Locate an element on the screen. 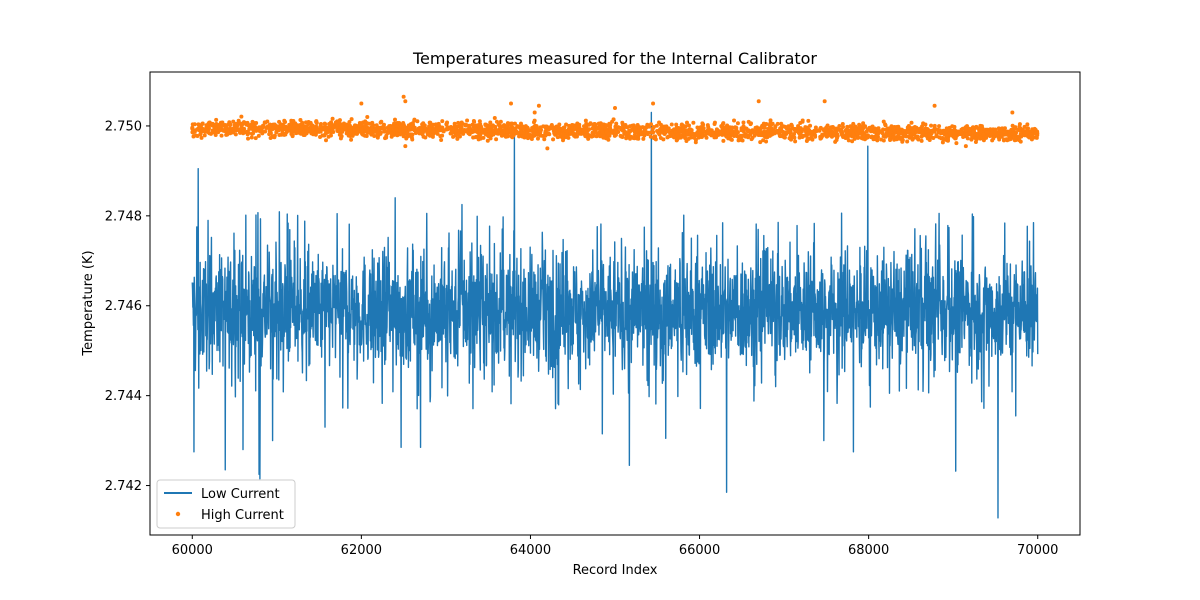 The height and width of the screenshot is (600, 1200). legend: Low Current High Current is located at coordinates (226, 504).